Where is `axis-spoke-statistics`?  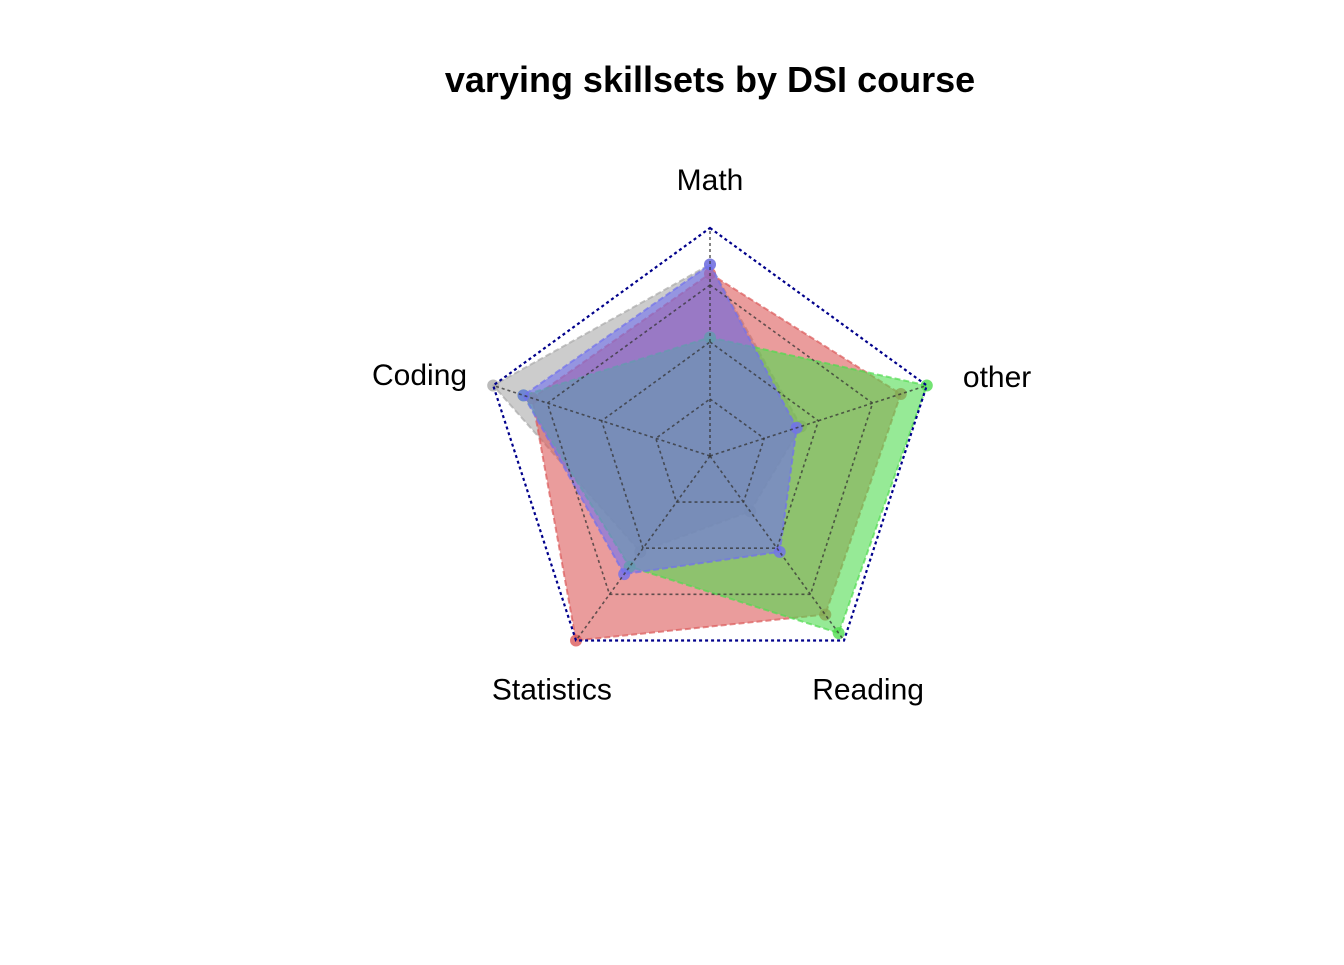
axis-spoke-statistics is located at coordinates (643, 548).